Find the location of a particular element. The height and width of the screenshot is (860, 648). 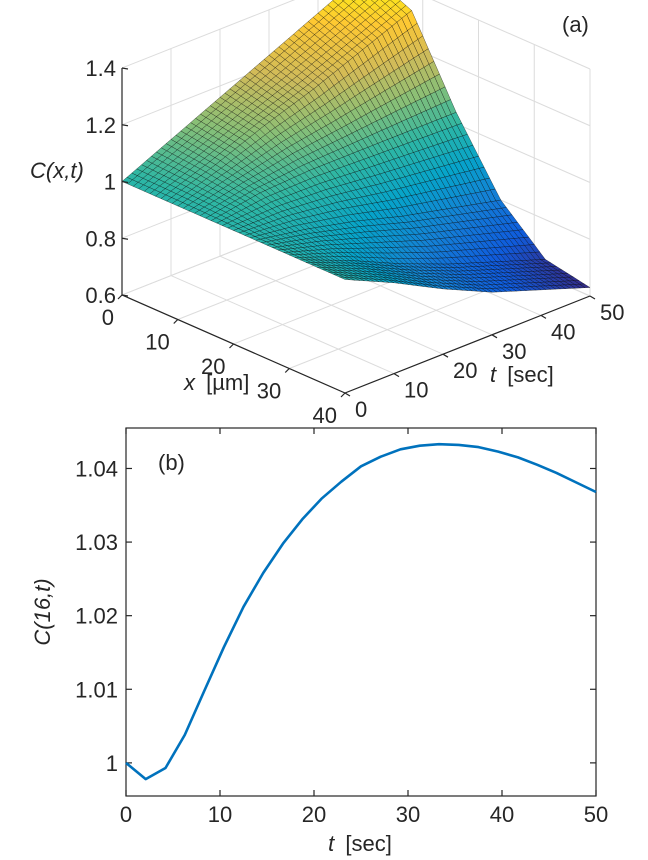

panel-b-ylabel: C(16,t) is located at coordinates (42, 611).